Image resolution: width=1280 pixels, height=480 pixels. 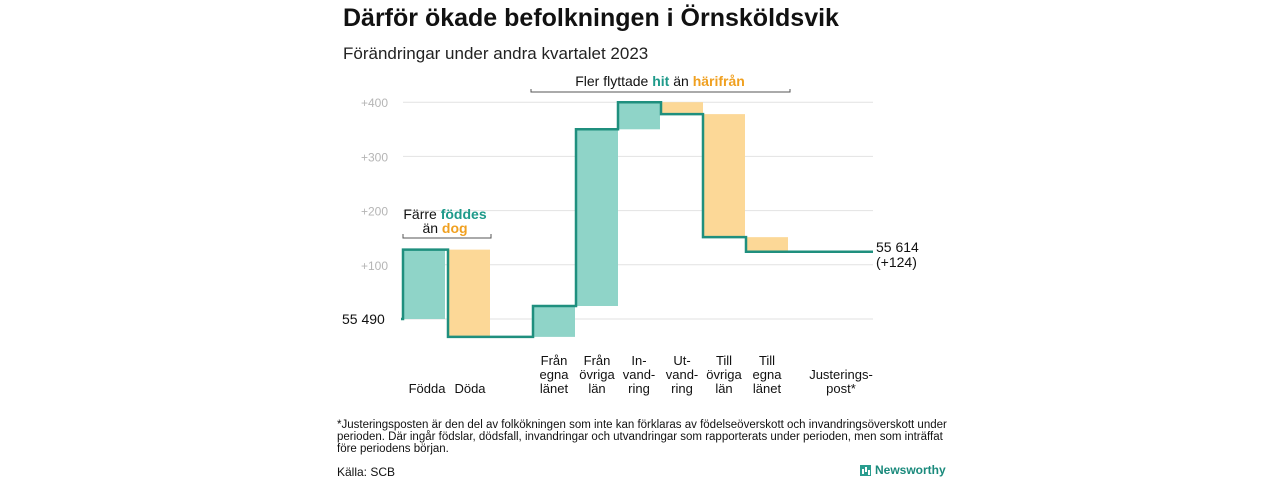 What do you see at coordinates (470, 388) in the screenshot?
I see `x-category-label: Döda` at bounding box center [470, 388].